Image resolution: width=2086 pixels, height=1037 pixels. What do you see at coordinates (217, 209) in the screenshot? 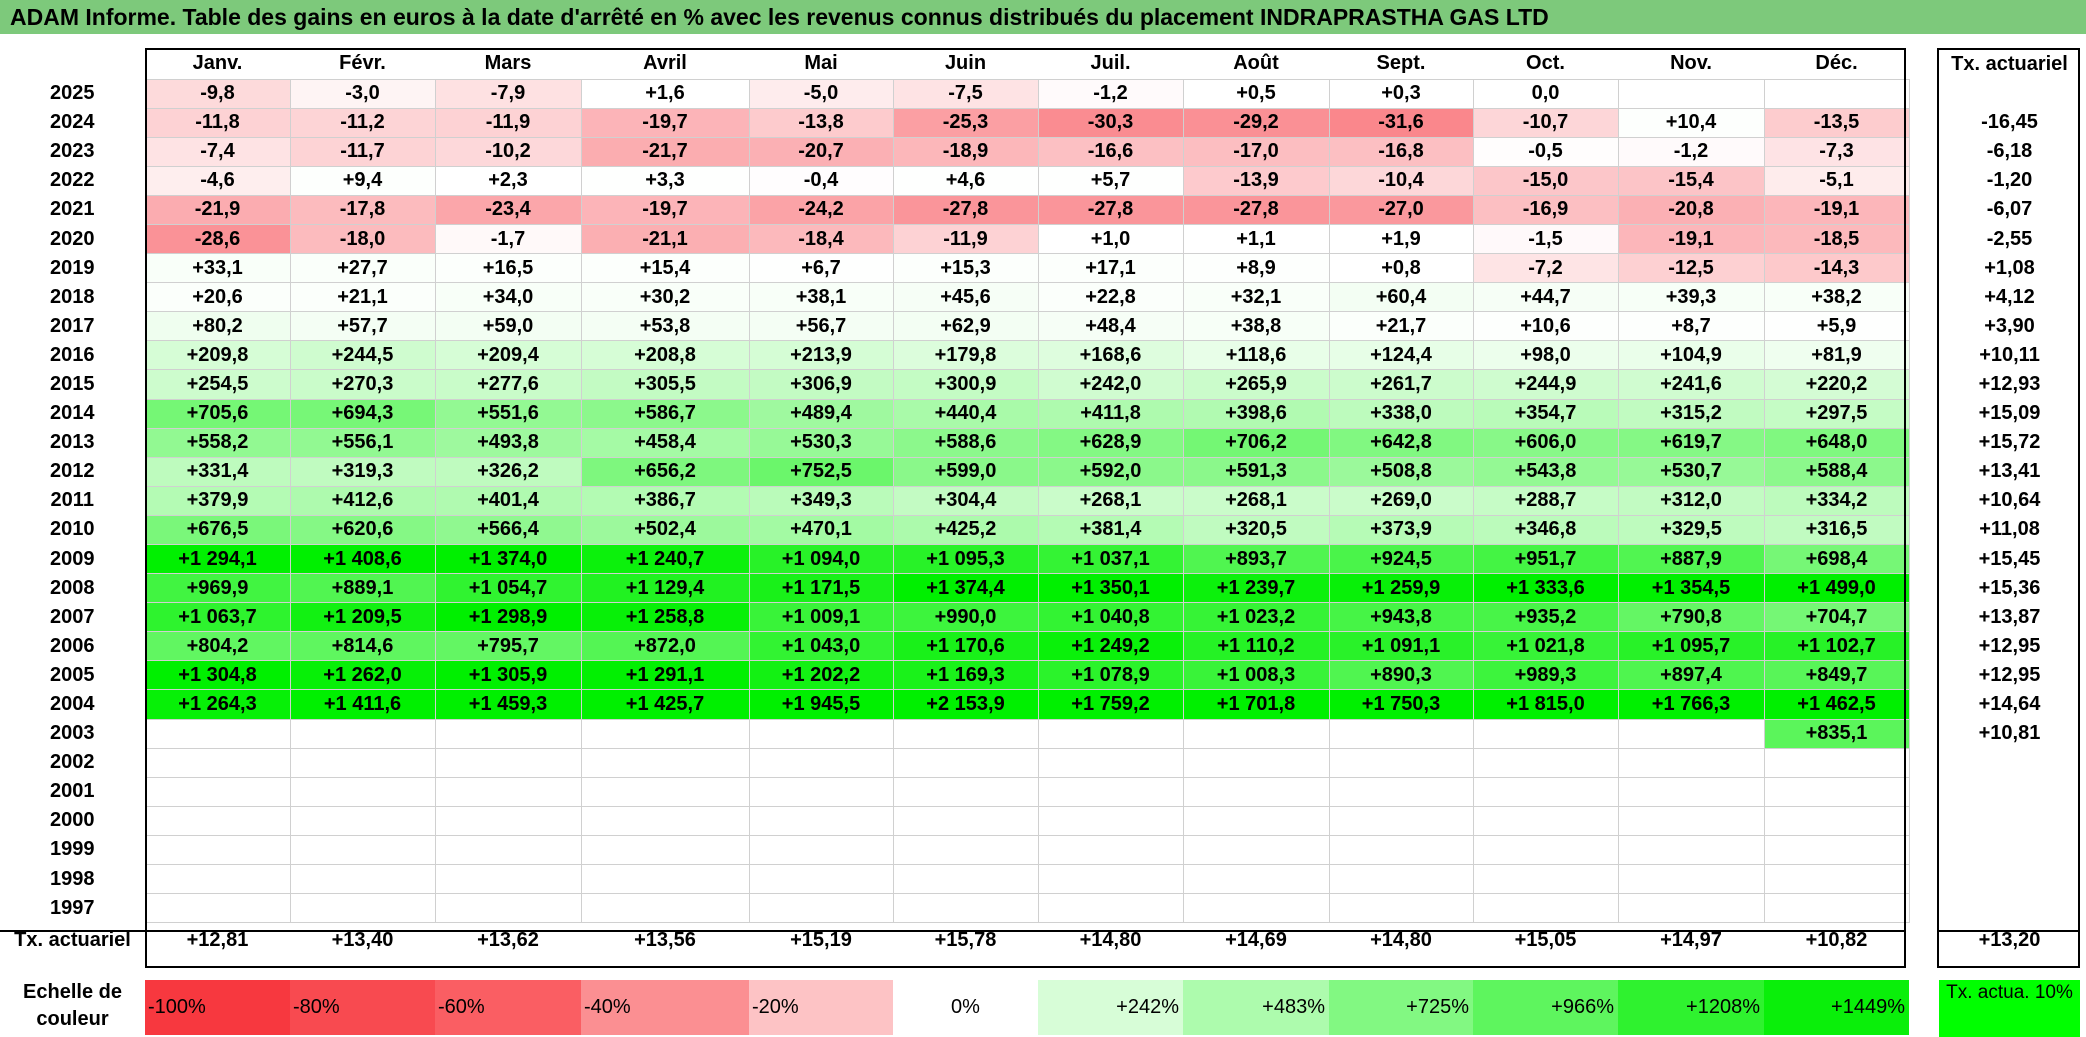
I see `gain-cell: -21,9` at bounding box center [217, 209].